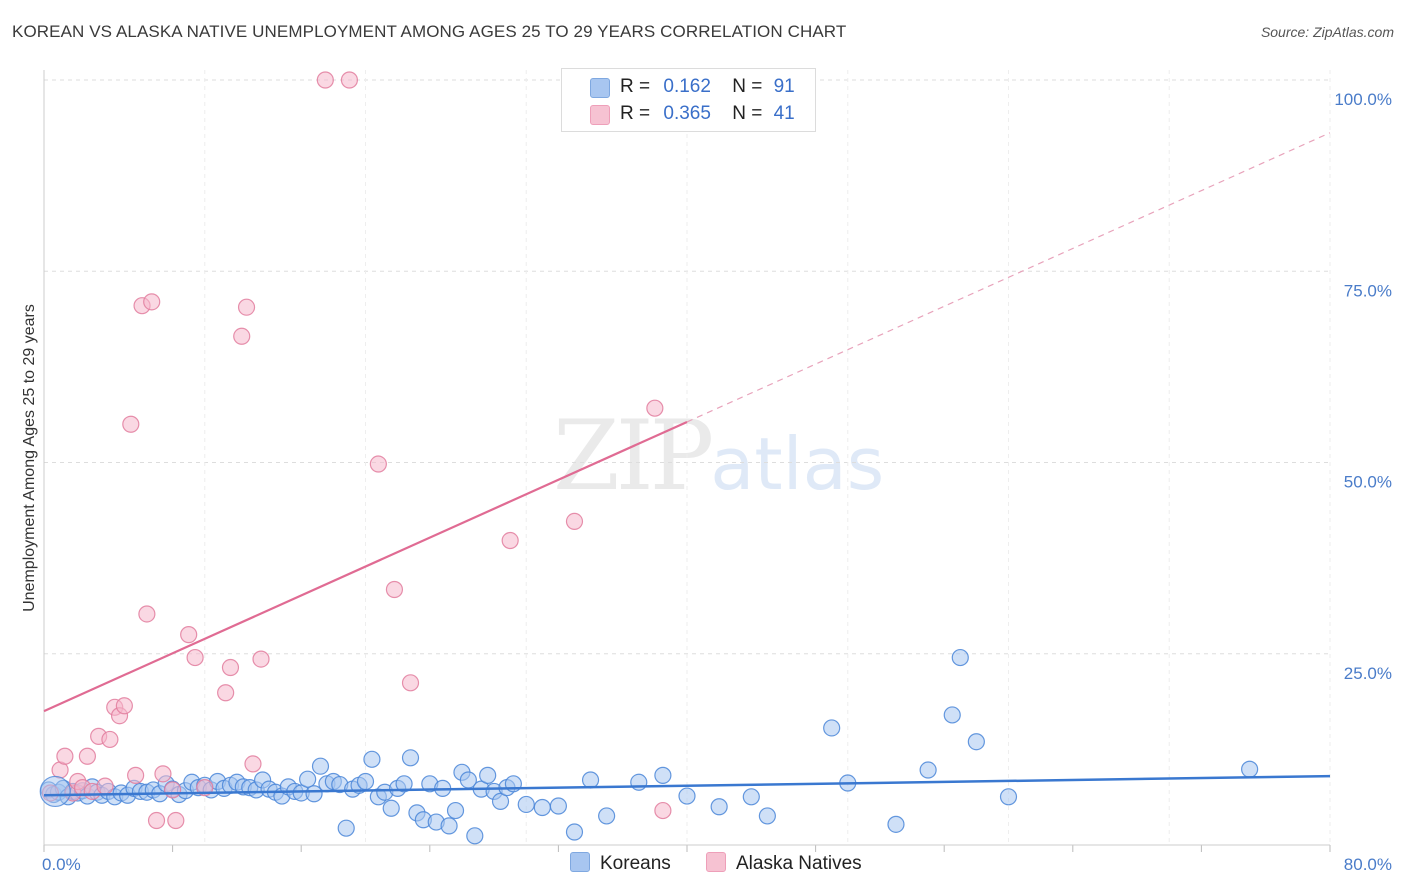 The height and width of the screenshot is (892, 1406). I want to click on x-tick-label: 80.0%, so click(1368, 864).